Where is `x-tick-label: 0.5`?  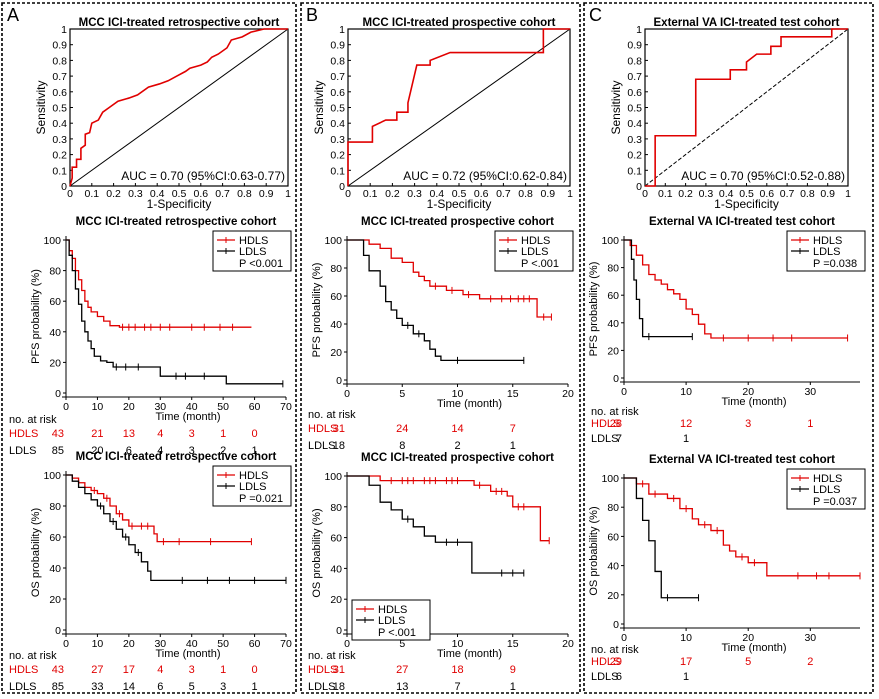
x-tick-label: 0.5 is located at coordinates (179, 194).